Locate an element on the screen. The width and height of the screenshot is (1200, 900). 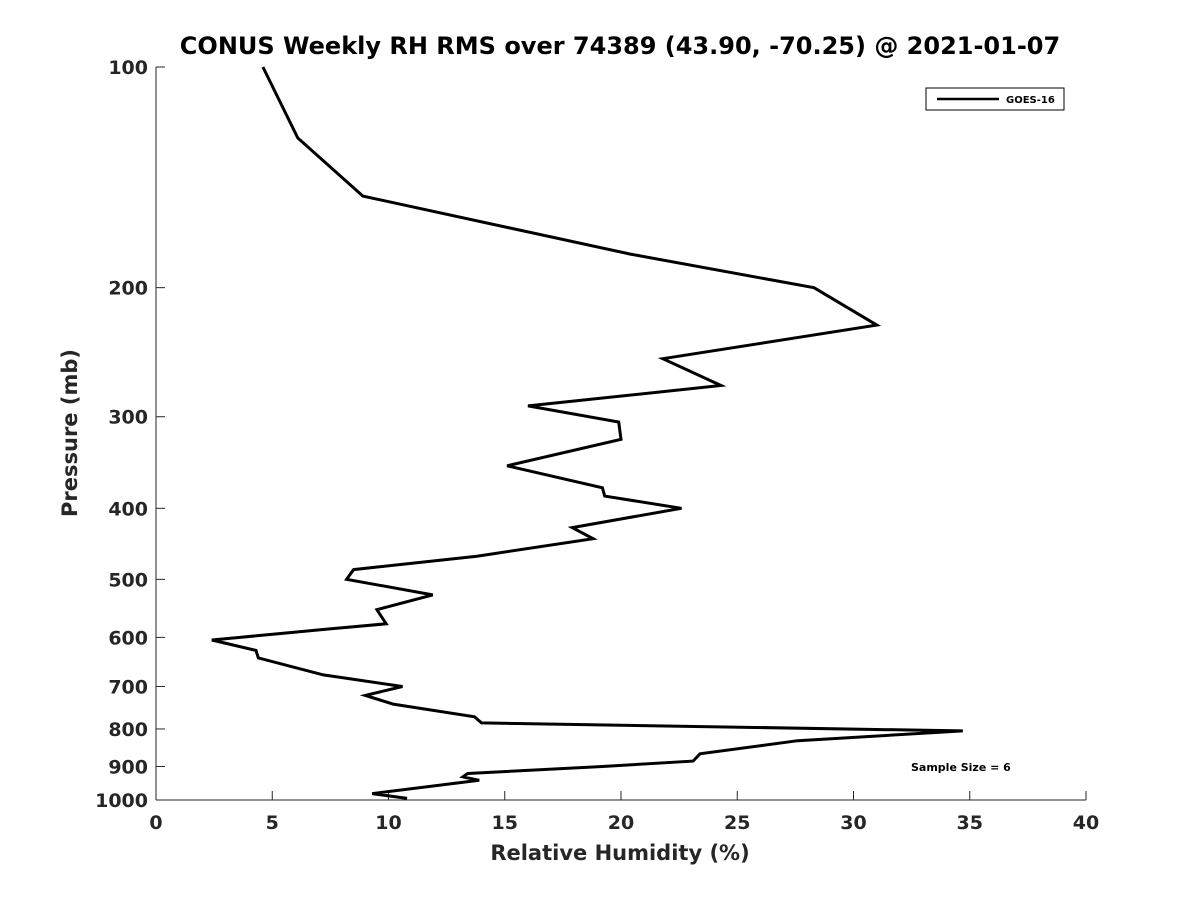
x-axis: 0 5 10 15 20 25 30 35 40 is located at coordinates (624, 812).